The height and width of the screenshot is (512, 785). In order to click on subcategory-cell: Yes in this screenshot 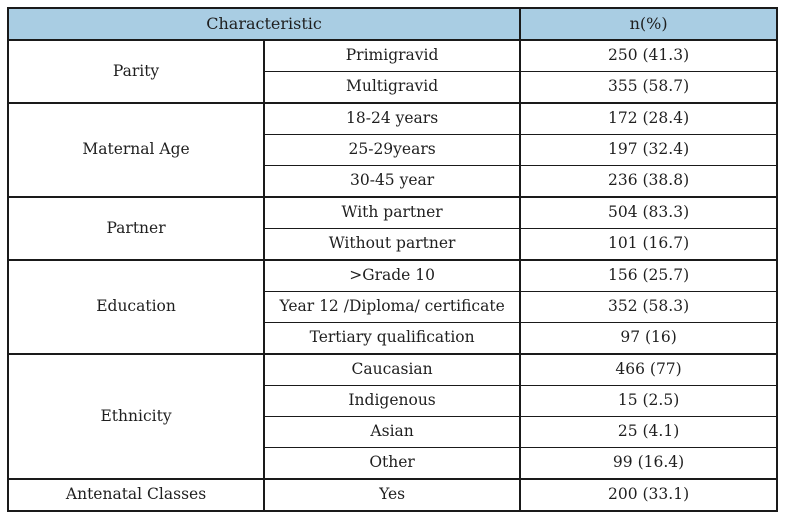, I will do `click(392, 495)`.